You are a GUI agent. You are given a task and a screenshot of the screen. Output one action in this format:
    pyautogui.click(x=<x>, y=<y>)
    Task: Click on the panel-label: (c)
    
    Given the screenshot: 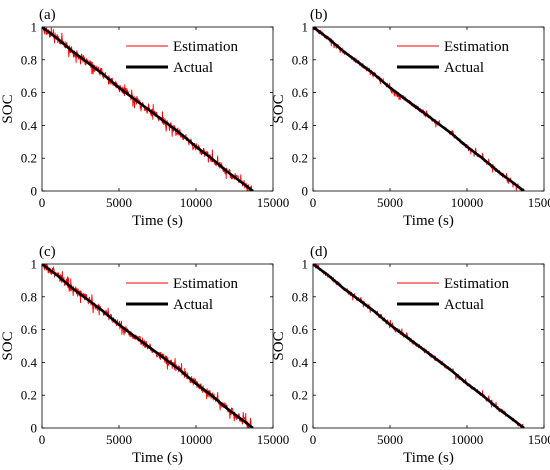 What is the action you would take?
    pyautogui.click(x=47, y=252)
    